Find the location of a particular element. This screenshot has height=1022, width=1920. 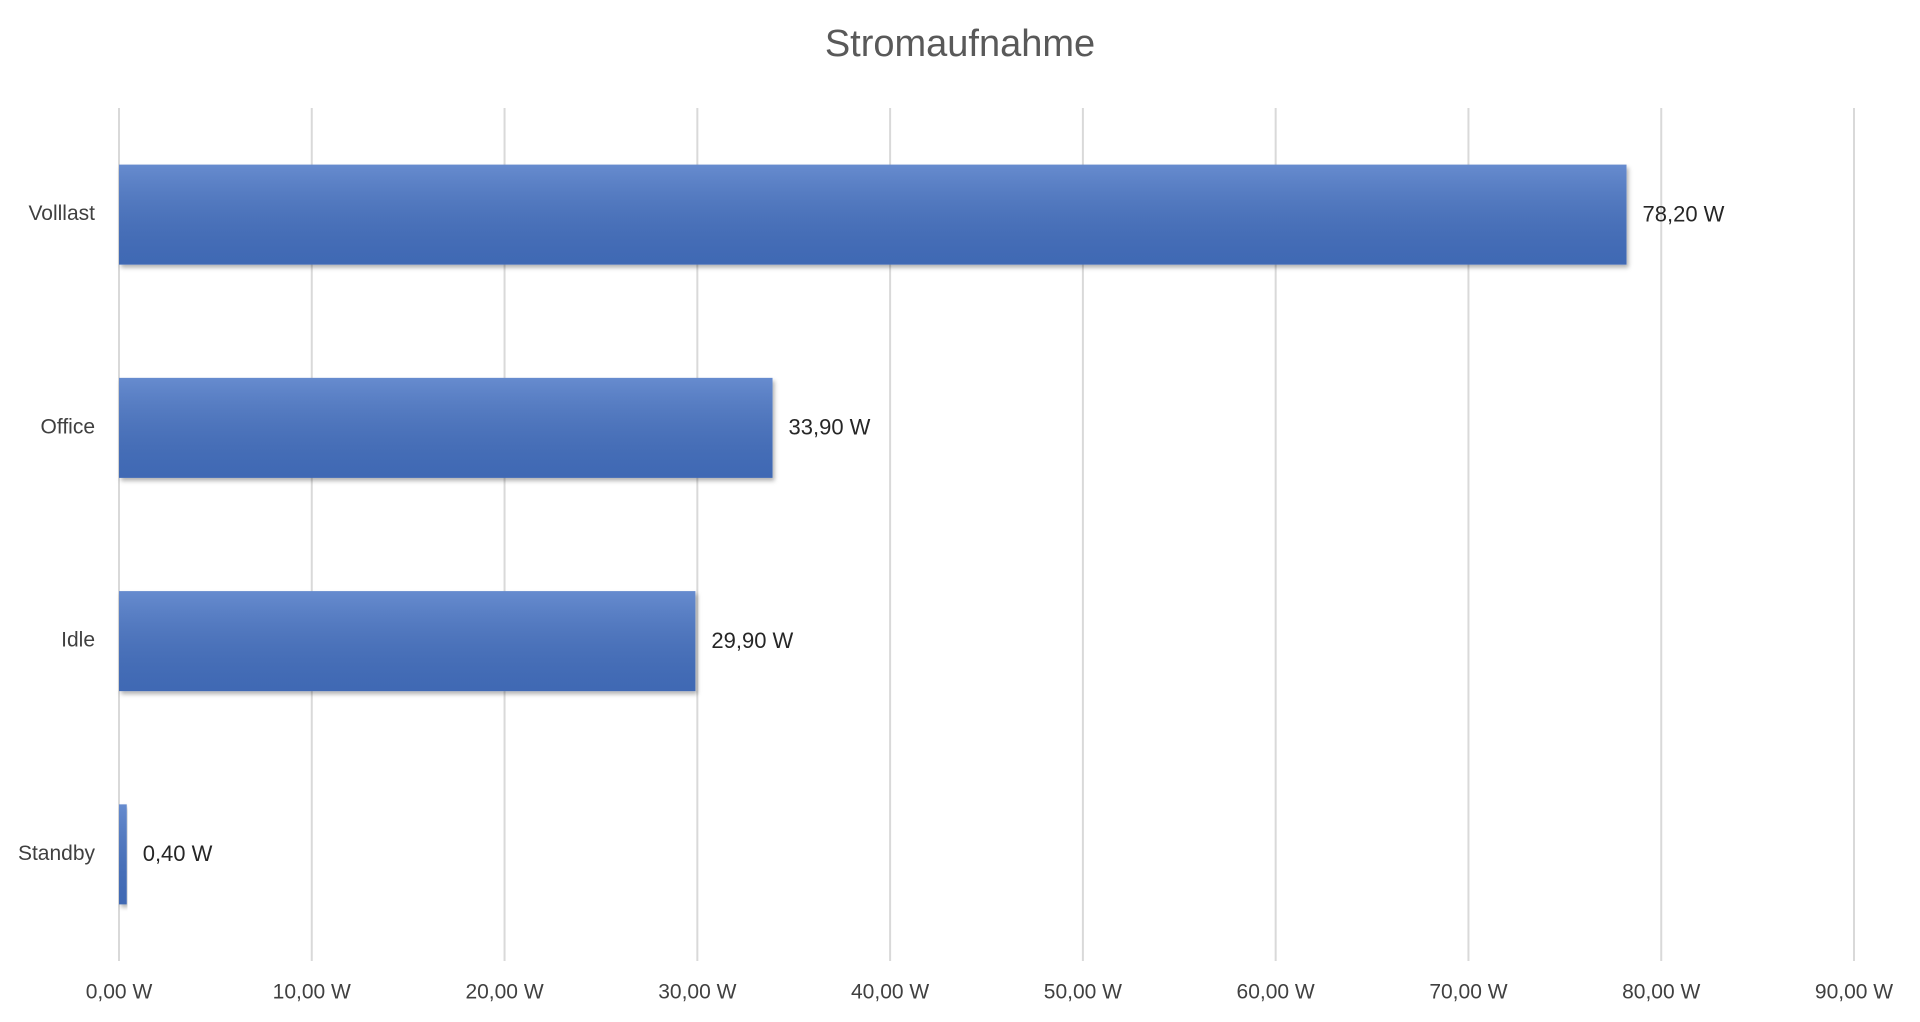

value-label: 29,90 W is located at coordinates (752, 640).